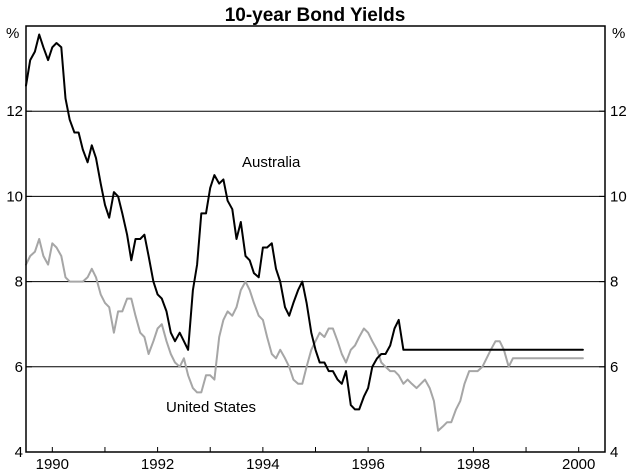 The height and width of the screenshot is (472, 630). I want to click on right-unit-label: %, so click(618, 33).